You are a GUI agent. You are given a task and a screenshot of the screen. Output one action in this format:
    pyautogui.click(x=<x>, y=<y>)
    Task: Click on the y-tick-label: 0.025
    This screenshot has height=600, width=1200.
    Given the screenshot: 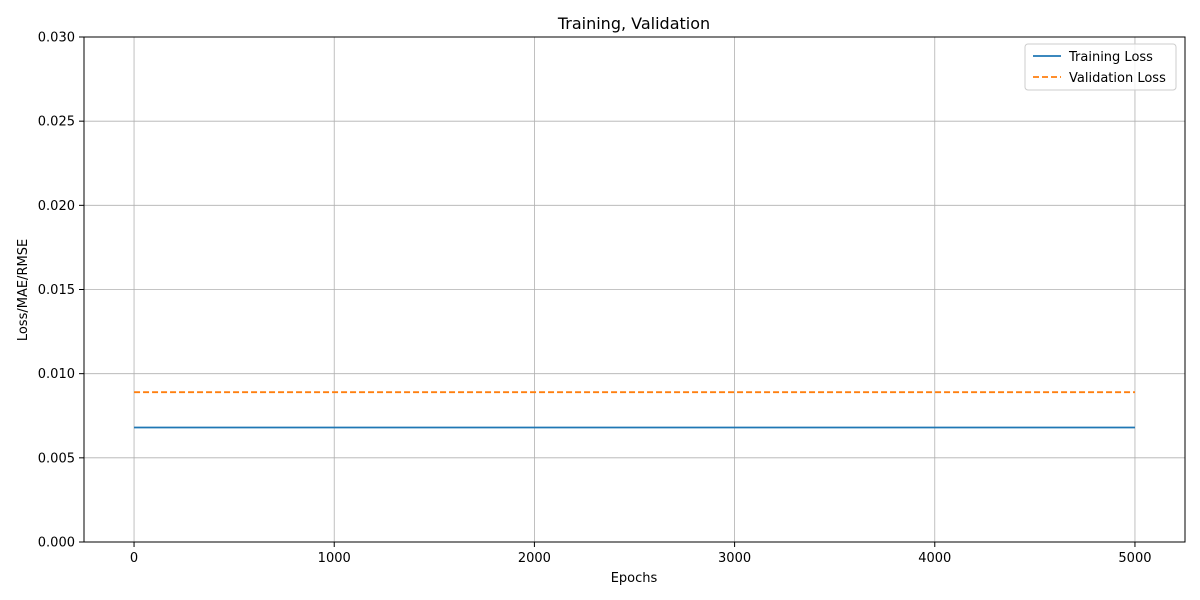 What is the action you would take?
    pyautogui.click(x=56, y=122)
    